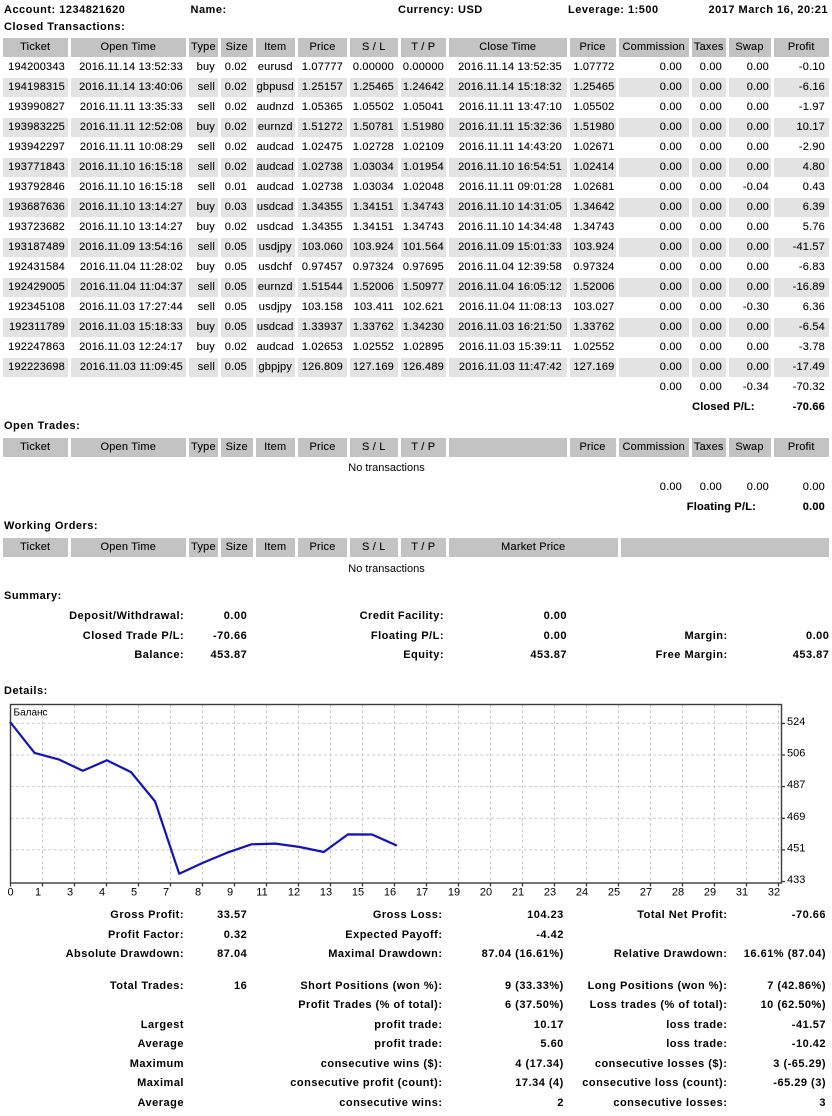 The width and height of the screenshot is (832, 1116). What do you see at coordinates (358, 893) in the screenshot?
I see `svg-text: 15` at bounding box center [358, 893].